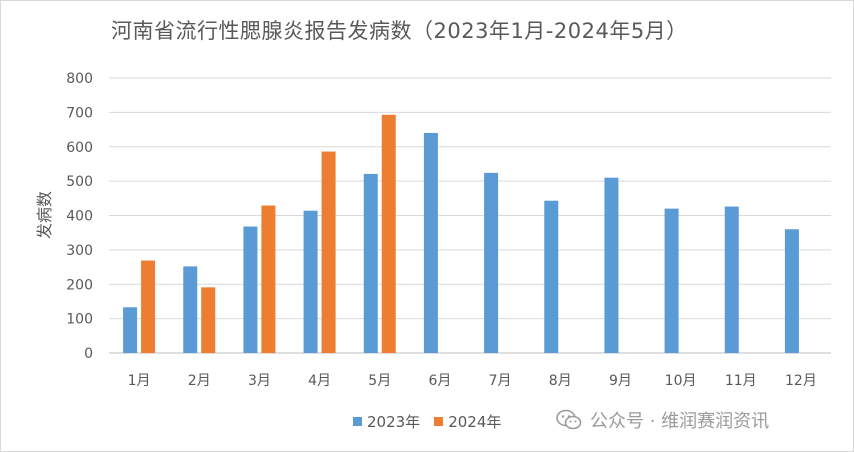 The image size is (854, 452). Describe the element at coordinates (791, 291) in the screenshot. I see `bar-2023年-12月` at that location.